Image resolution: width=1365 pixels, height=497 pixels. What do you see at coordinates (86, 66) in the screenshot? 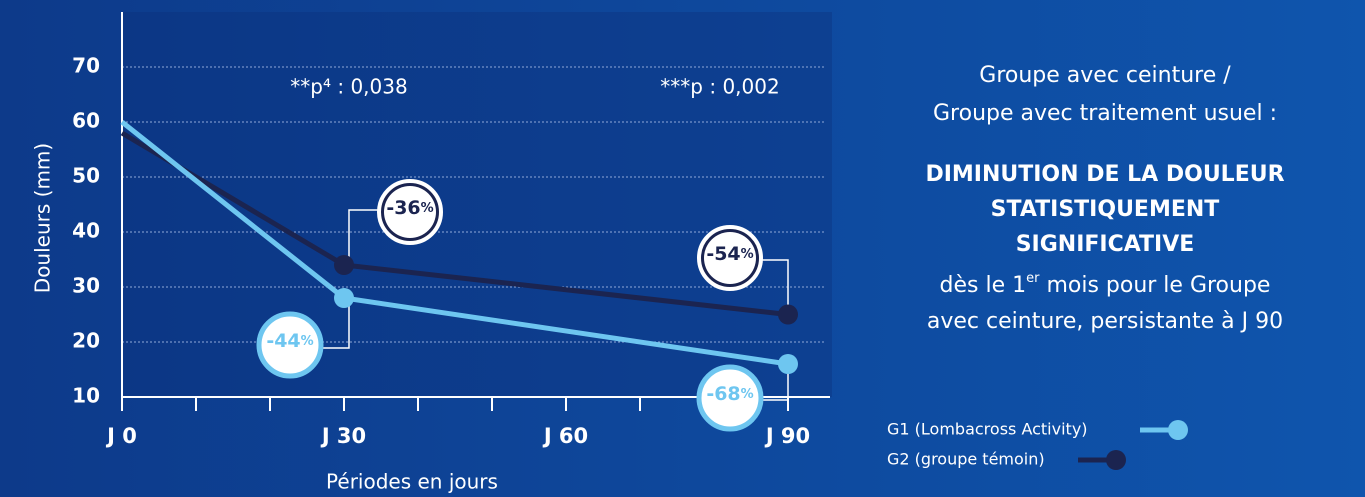
I see `y-tick-label: 70` at bounding box center [86, 66].